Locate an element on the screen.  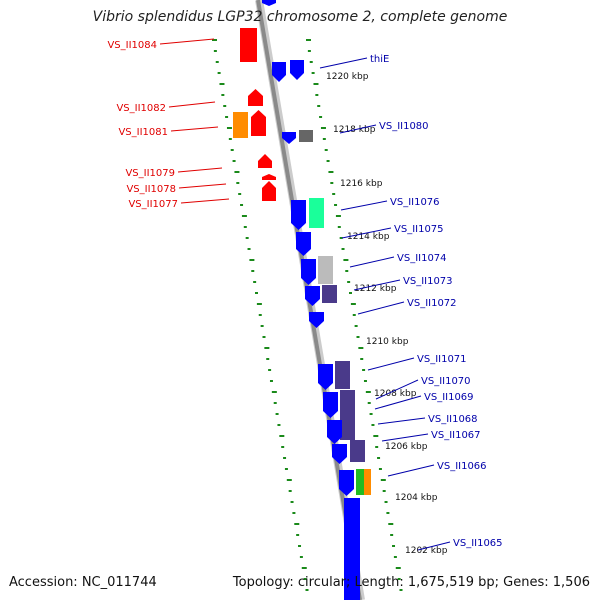
gene-label-left: VS_II1082 is located at coordinates (141, 108).